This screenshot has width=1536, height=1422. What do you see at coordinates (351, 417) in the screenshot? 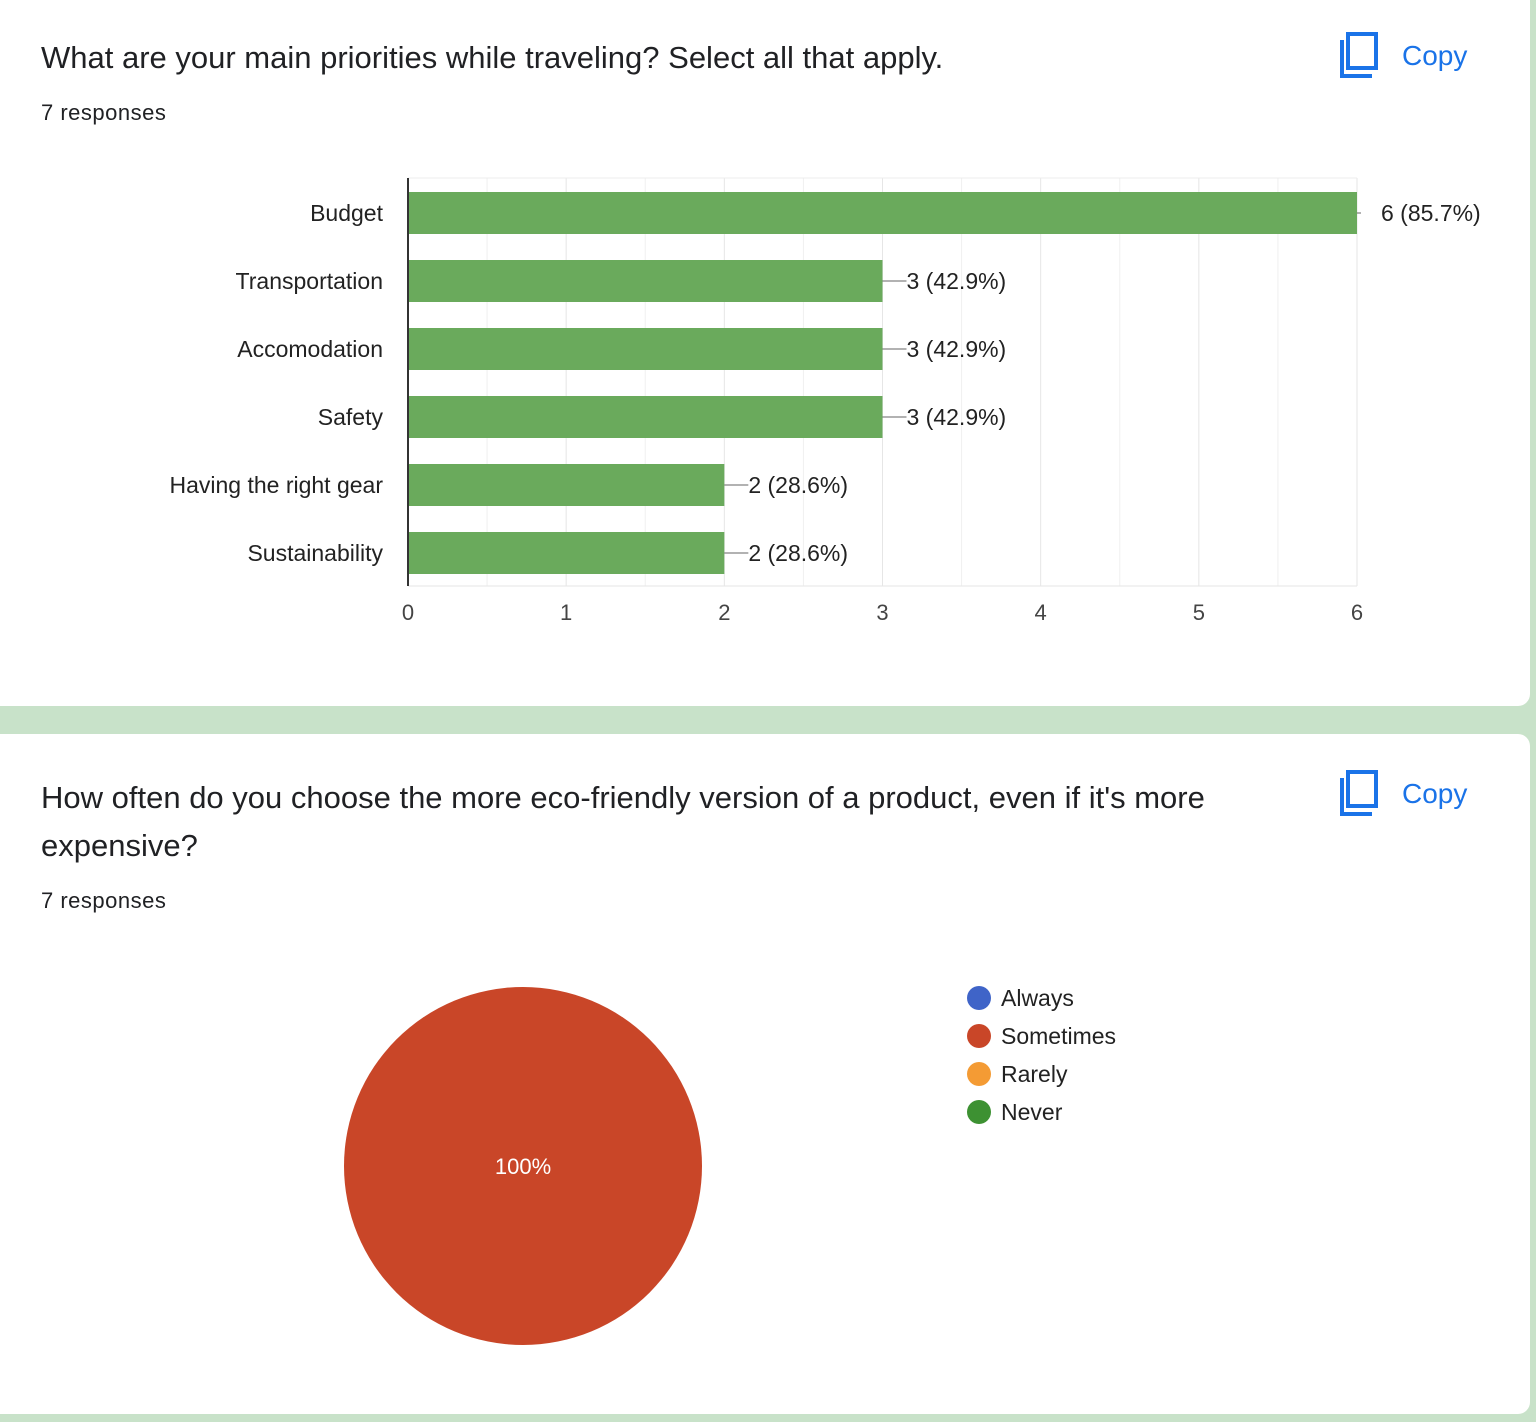
I see `category-label: Safety` at bounding box center [351, 417].